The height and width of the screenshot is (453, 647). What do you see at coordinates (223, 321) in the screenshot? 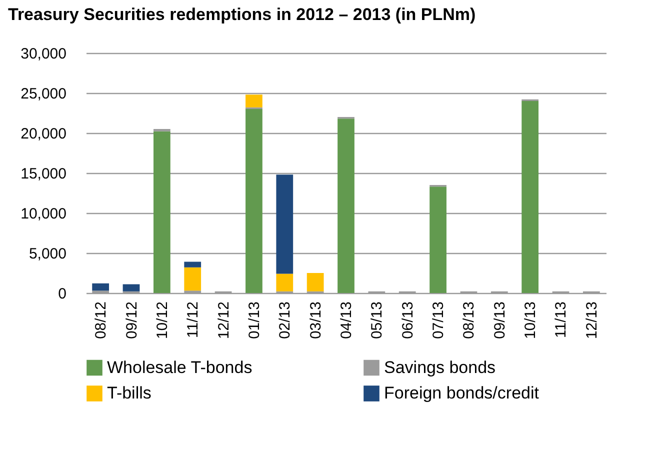
I see `x-tick-label: 12/12` at bounding box center [223, 321].